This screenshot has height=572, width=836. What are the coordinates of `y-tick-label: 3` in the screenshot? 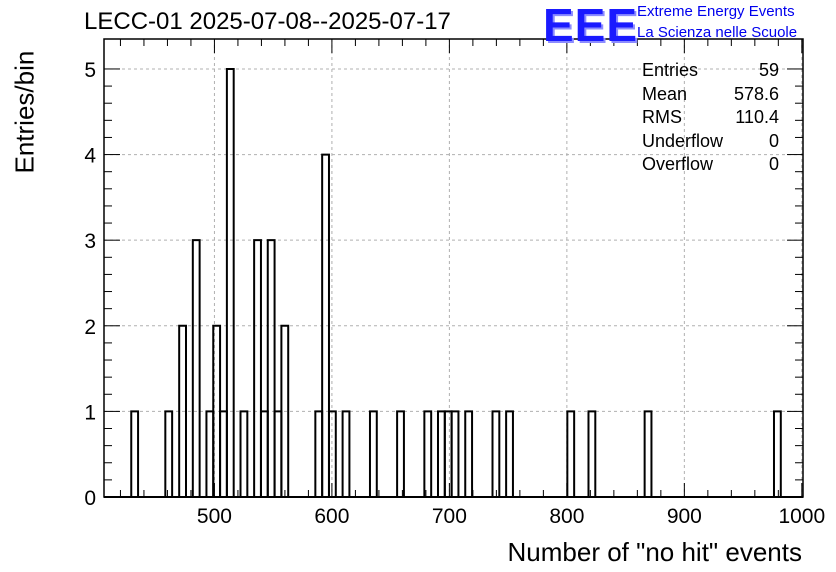 It's located at (90, 241).